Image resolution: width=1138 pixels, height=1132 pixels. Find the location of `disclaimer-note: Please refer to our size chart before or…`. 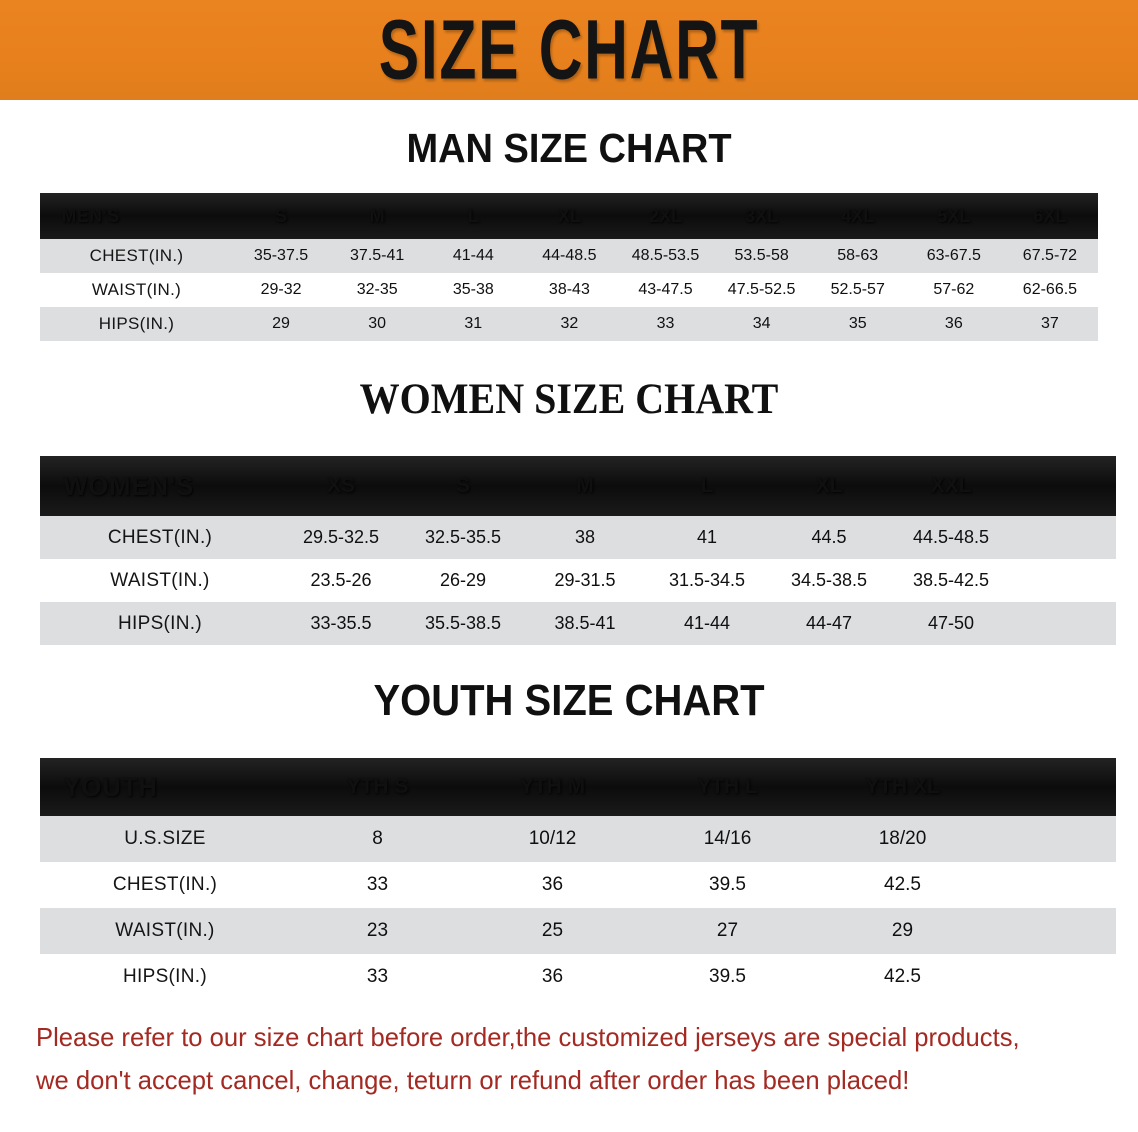

disclaimer-note: Please refer to our size chart before or… is located at coordinates (561, 1059).